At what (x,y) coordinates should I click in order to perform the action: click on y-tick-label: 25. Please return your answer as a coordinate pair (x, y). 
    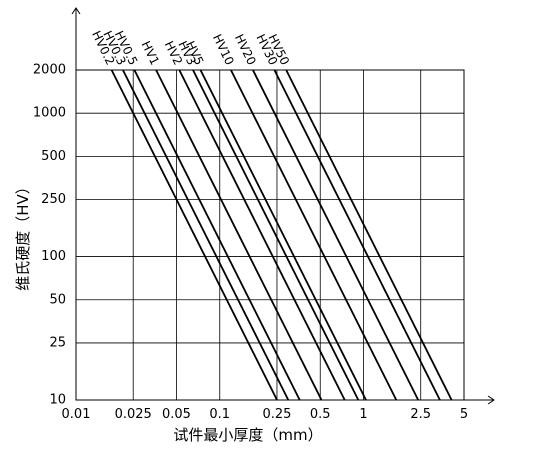
    Looking at the image, I should click on (57, 342).